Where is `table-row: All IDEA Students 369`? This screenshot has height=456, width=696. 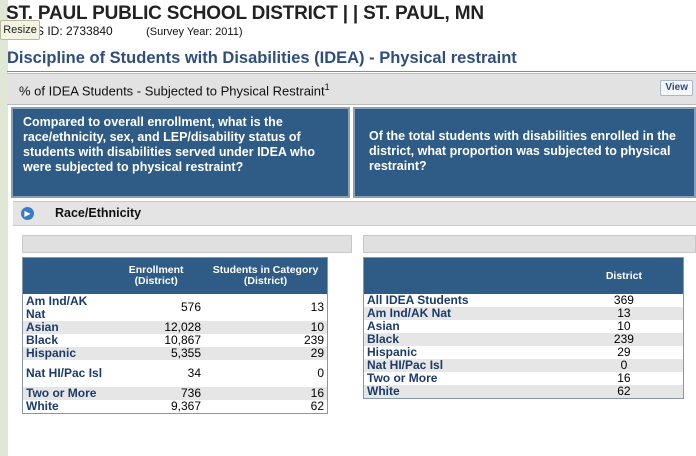
table-row: All IDEA Students 369 is located at coordinates (523, 300).